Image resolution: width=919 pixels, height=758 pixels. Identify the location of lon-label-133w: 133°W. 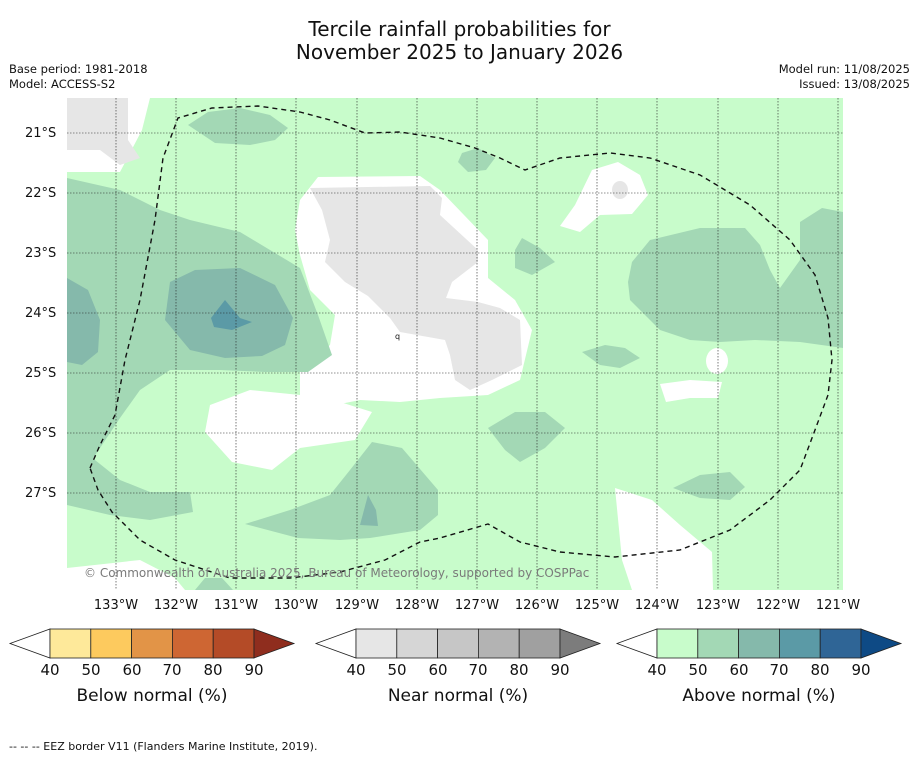
(116, 605).